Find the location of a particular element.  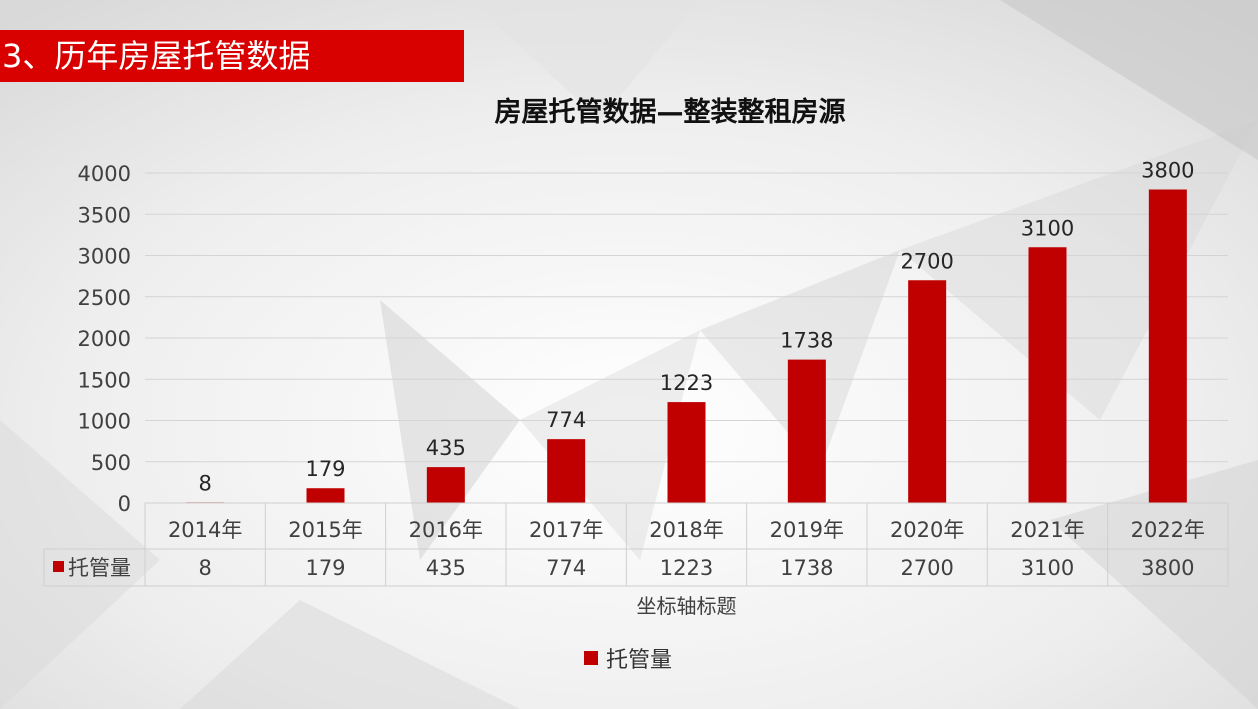

y-tick-label: 2500 is located at coordinates (104, 298).